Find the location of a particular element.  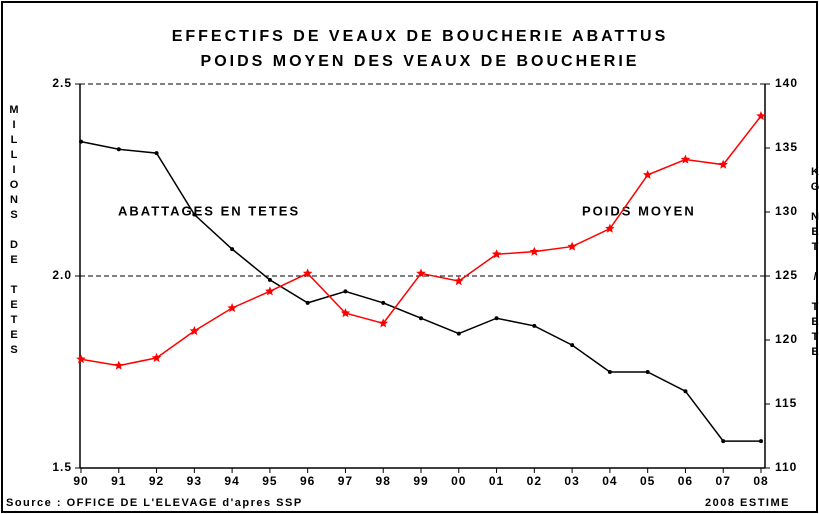

x-tick-label: 94 is located at coordinates (231, 481).